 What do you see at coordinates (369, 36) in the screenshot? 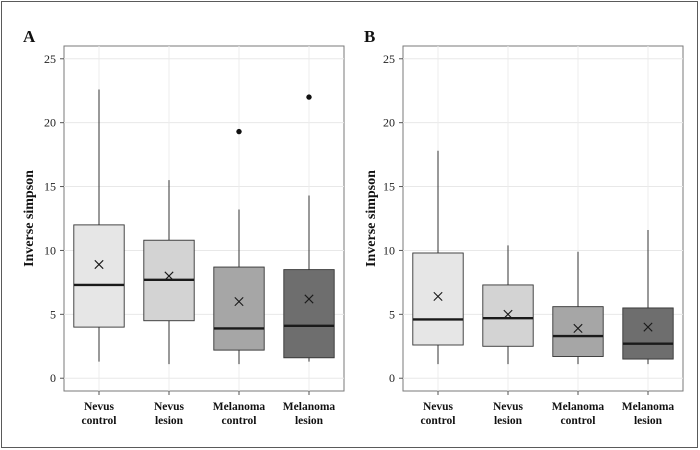
I see `panel-letter: B` at bounding box center [369, 36].